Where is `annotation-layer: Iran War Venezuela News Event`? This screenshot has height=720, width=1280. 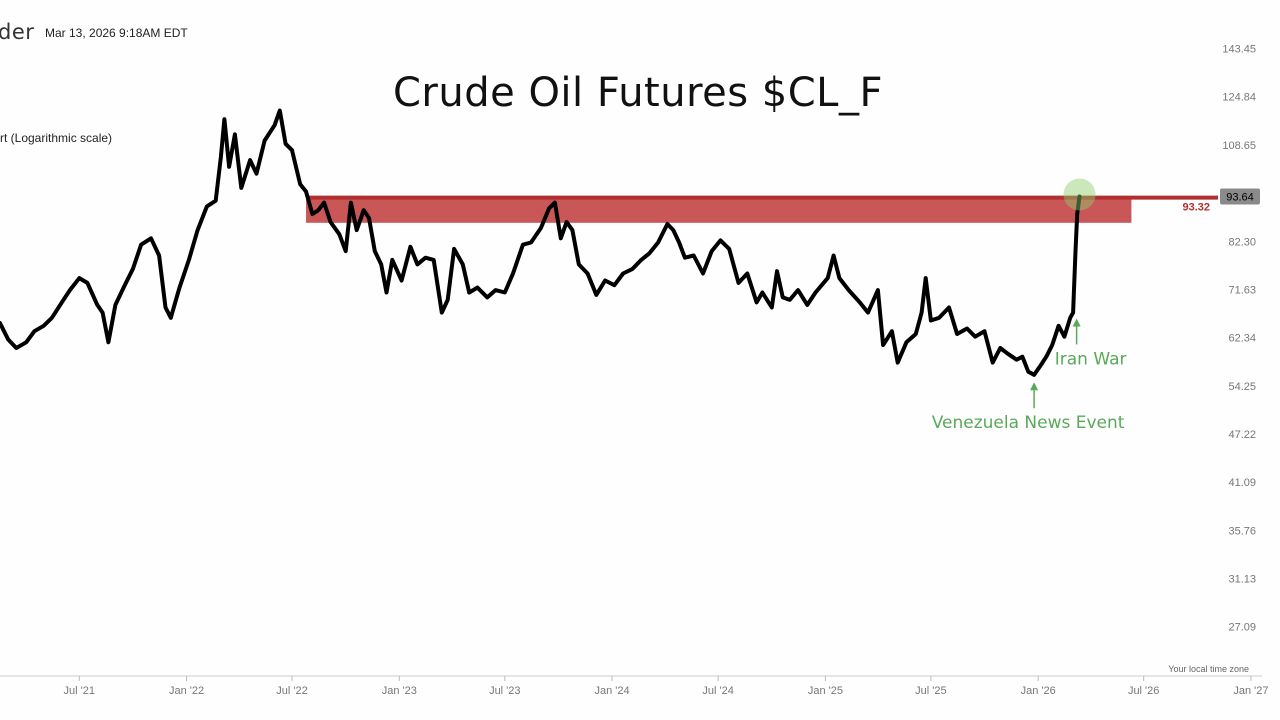 annotation-layer: Iran War Venezuela News Event is located at coordinates (1029, 375).